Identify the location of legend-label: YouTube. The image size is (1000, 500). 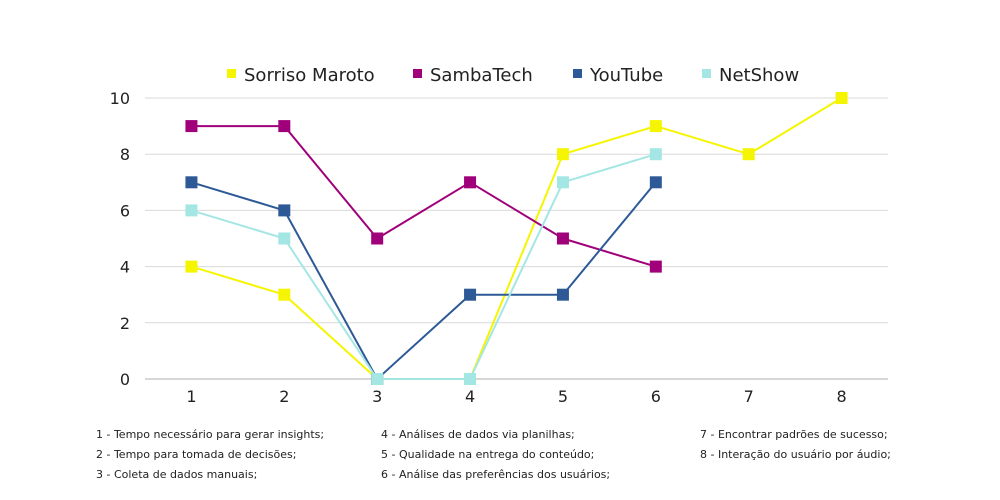
(626, 75).